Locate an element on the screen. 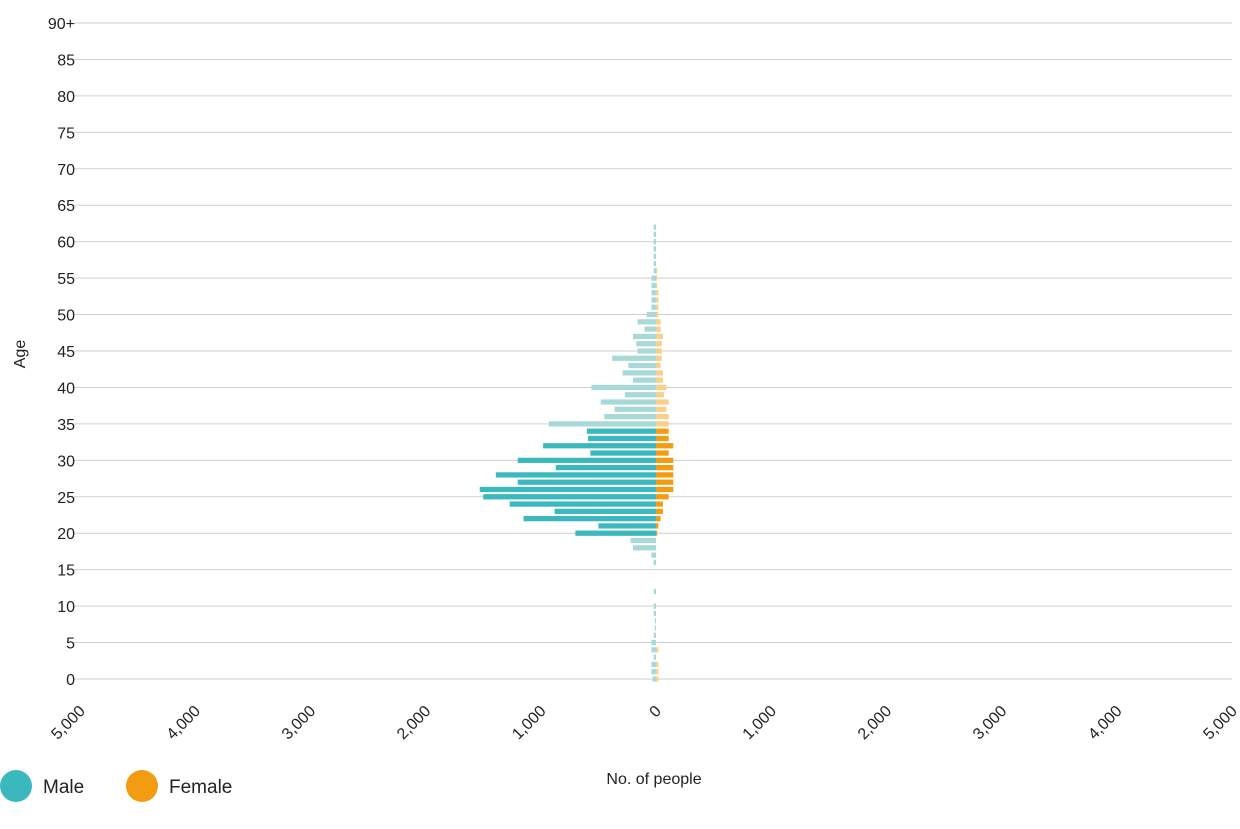 The image size is (1240, 829). y-axis-ticks: 0 5 10 15 20 25 30 35 40 45 50 55 60 65 70 75 80 85 90+ is located at coordinates (61, 352).